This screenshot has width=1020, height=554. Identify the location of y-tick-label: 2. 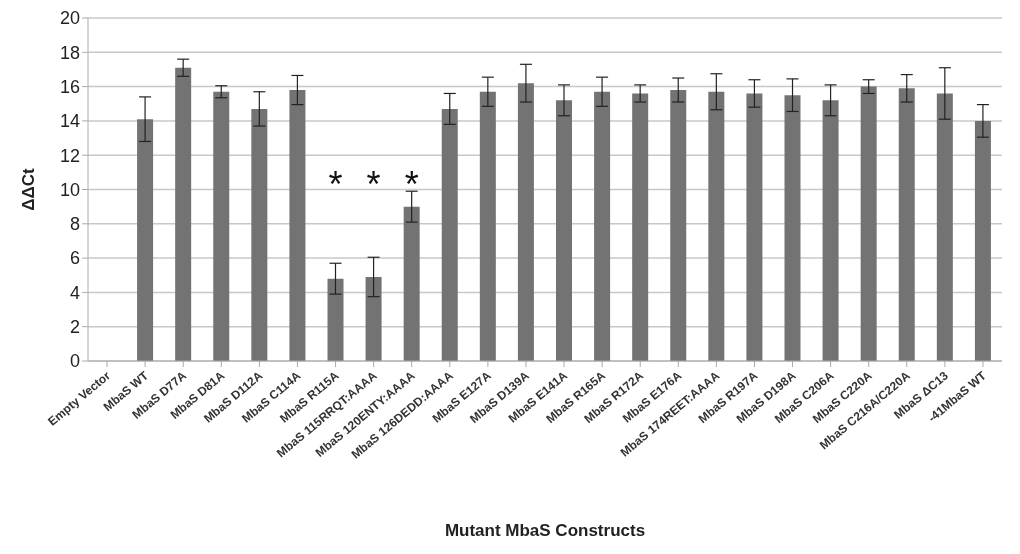
(74, 327).